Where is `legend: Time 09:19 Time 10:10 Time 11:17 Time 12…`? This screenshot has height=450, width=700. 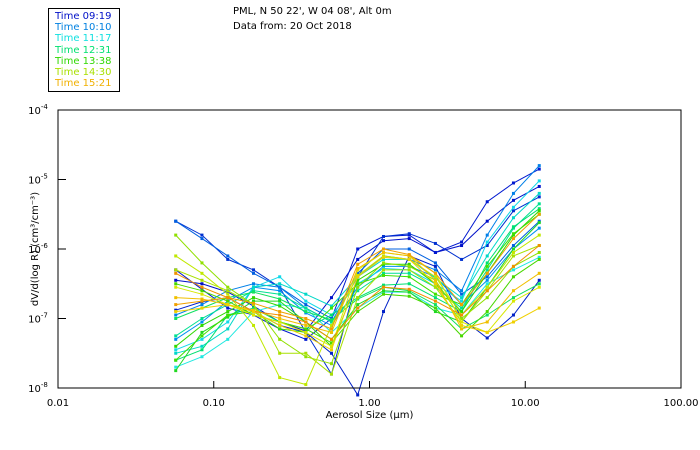 legend: Time 09:19 Time 10:10 Time 11:17 Time 12… is located at coordinates (84, 50).